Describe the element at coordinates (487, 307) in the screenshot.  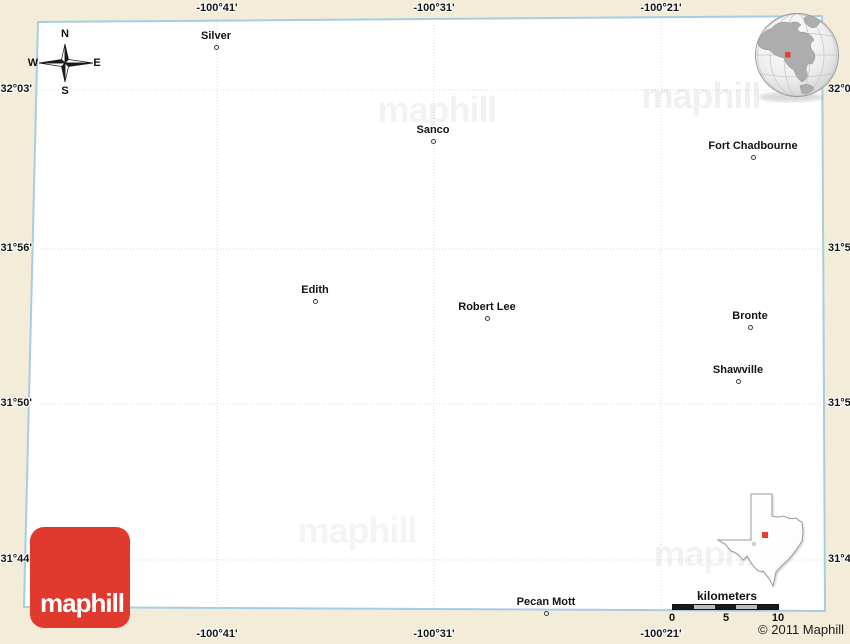
I see `place-label: Robert Lee` at that location.